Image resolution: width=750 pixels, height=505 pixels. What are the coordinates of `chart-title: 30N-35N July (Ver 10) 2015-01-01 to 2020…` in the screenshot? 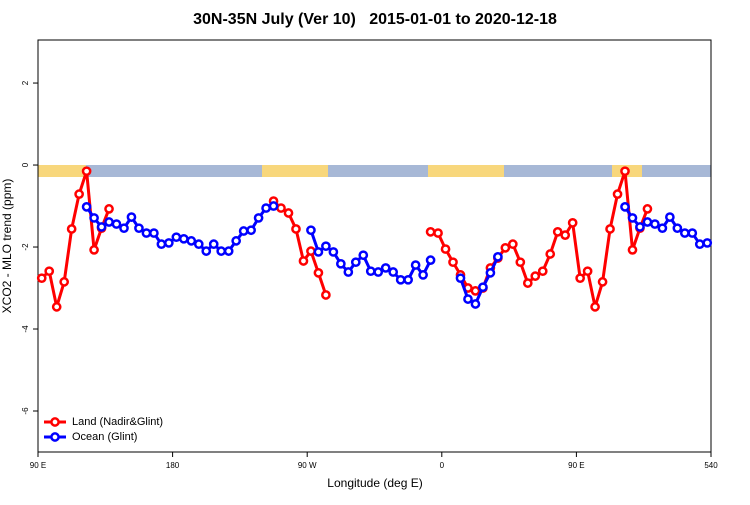 It's located at (375, 19).